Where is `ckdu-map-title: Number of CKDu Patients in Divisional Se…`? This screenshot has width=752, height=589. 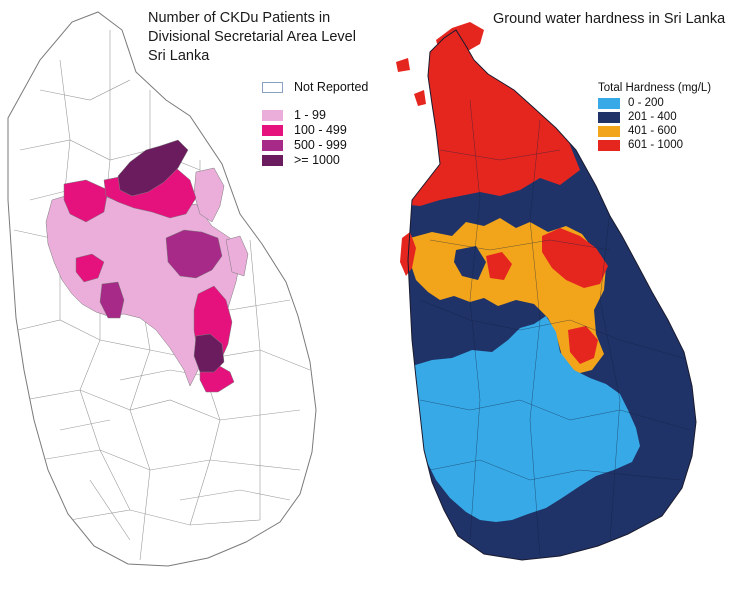
ckdu-map-title: Number of CKDu Patients in Divisional Se… is located at coordinates (263, 37).